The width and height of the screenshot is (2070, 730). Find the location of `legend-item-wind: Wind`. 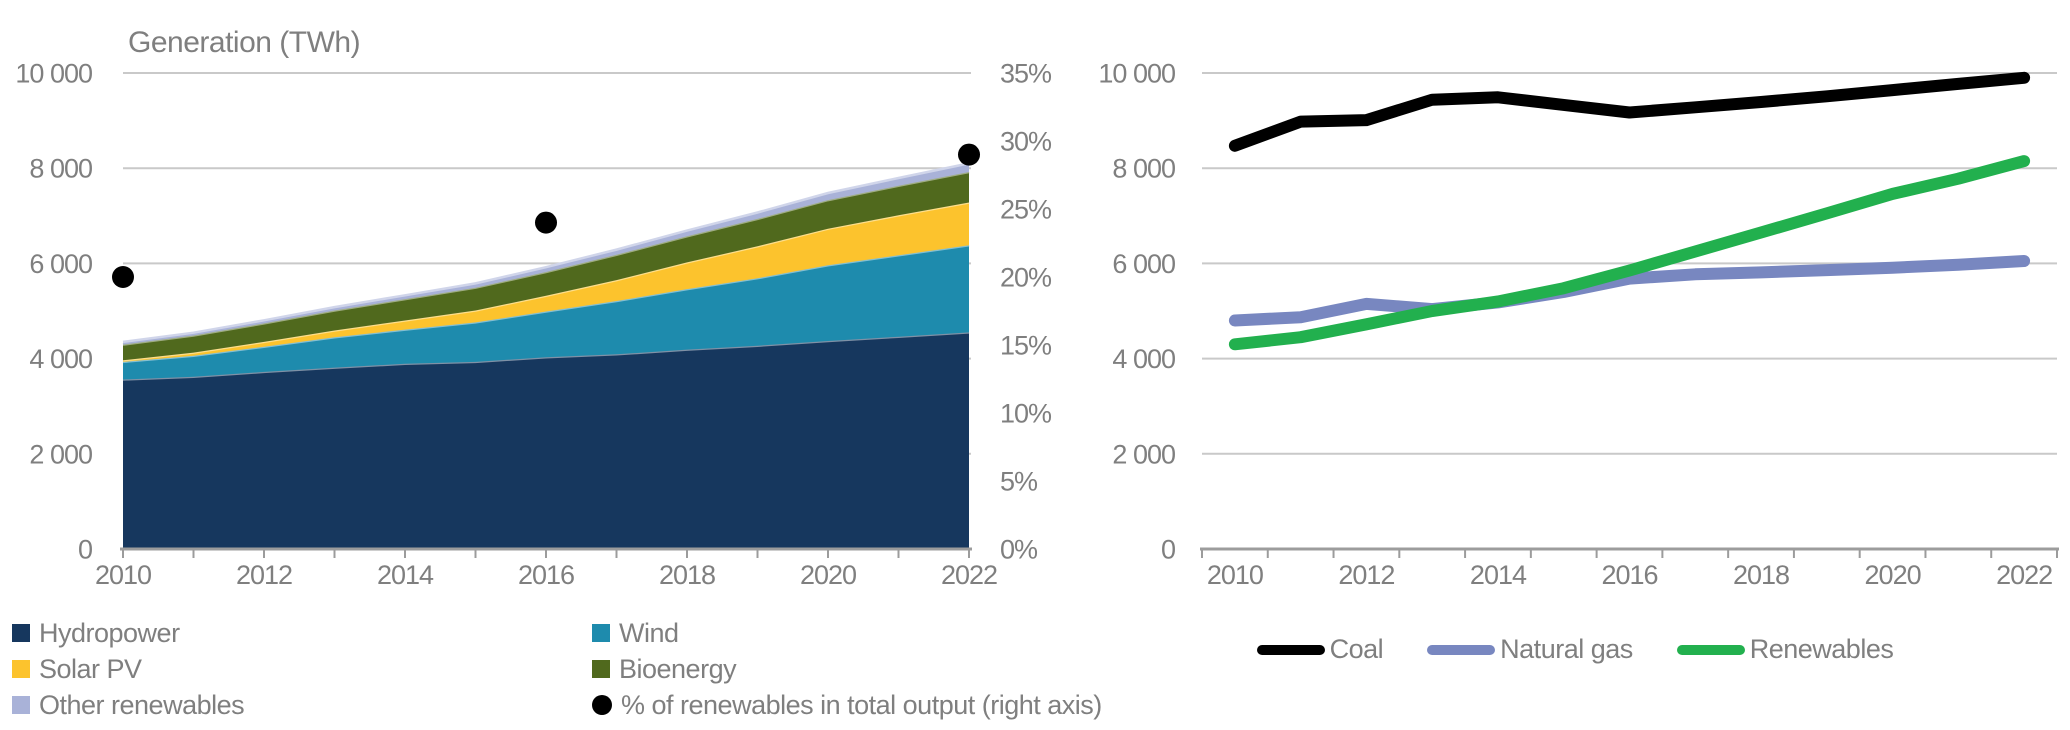

legend-item-wind: Wind is located at coordinates (847, 633).